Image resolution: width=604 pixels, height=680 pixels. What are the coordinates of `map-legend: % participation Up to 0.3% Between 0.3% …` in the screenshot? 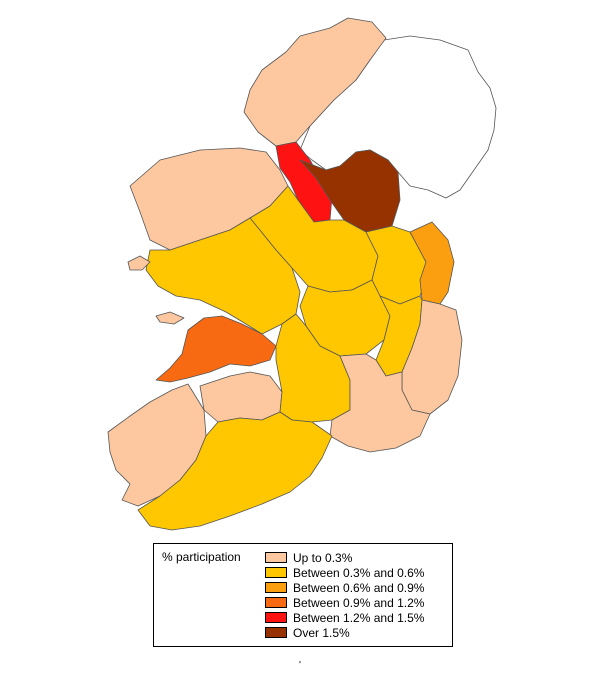 It's located at (303, 595).